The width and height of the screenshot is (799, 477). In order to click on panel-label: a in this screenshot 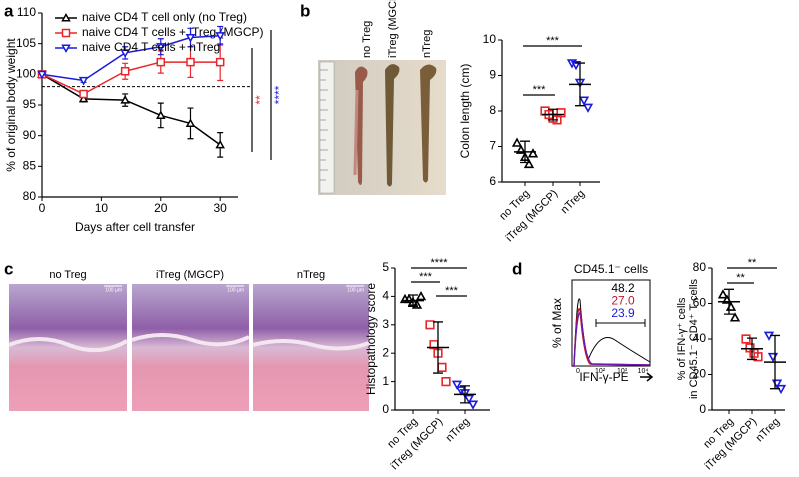, I will do `click(9, 10)`.